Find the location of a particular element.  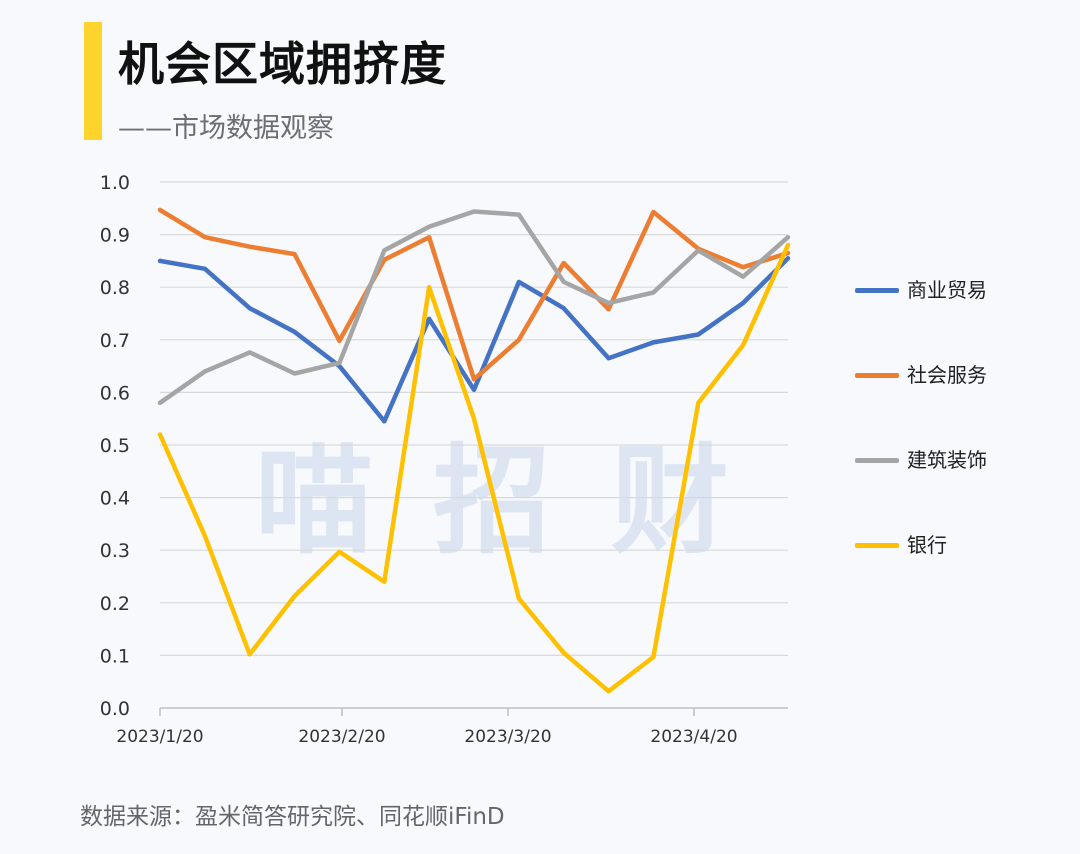

page-title: 机会区域拥挤度 is located at coordinates (282, 64).